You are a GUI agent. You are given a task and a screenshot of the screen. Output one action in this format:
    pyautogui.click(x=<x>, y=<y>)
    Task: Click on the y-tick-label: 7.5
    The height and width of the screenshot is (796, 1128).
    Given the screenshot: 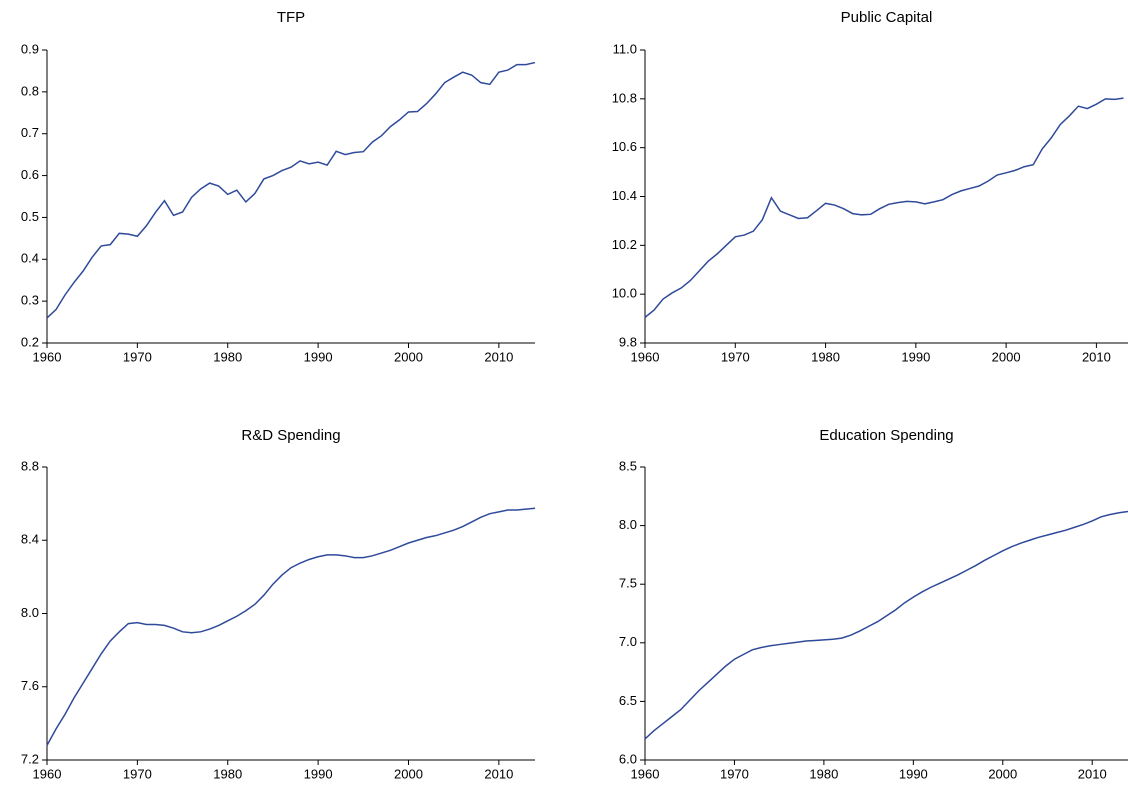 What is the action you would take?
    pyautogui.click(x=628, y=583)
    